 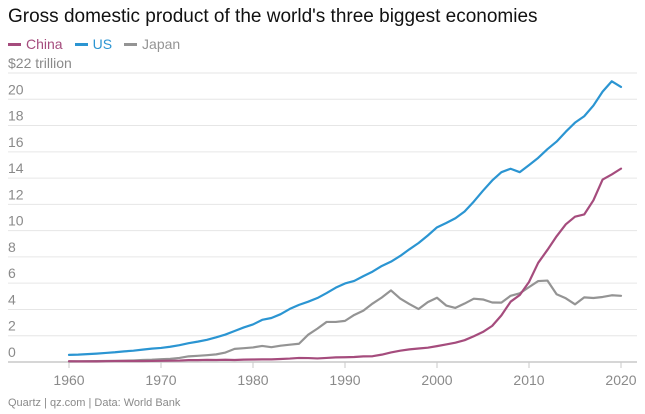 I want to click on x-tick-label: 1970, so click(x=160, y=380).